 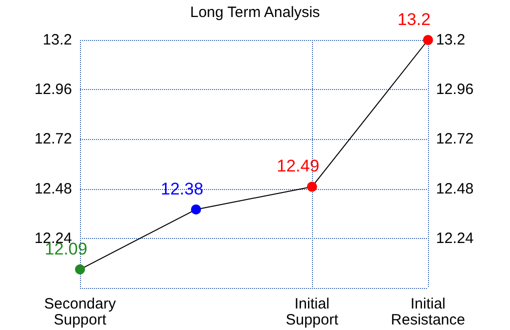 I want to click on y-tick-label: 13.2, so click(x=57, y=40).